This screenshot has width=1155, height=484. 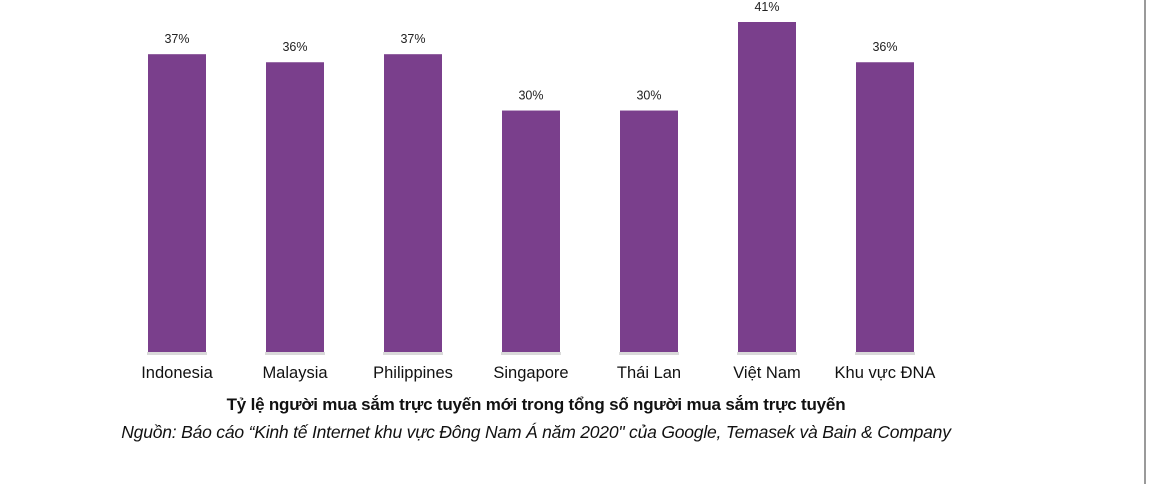 I want to click on category-label: Malaysia, so click(x=295, y=373).